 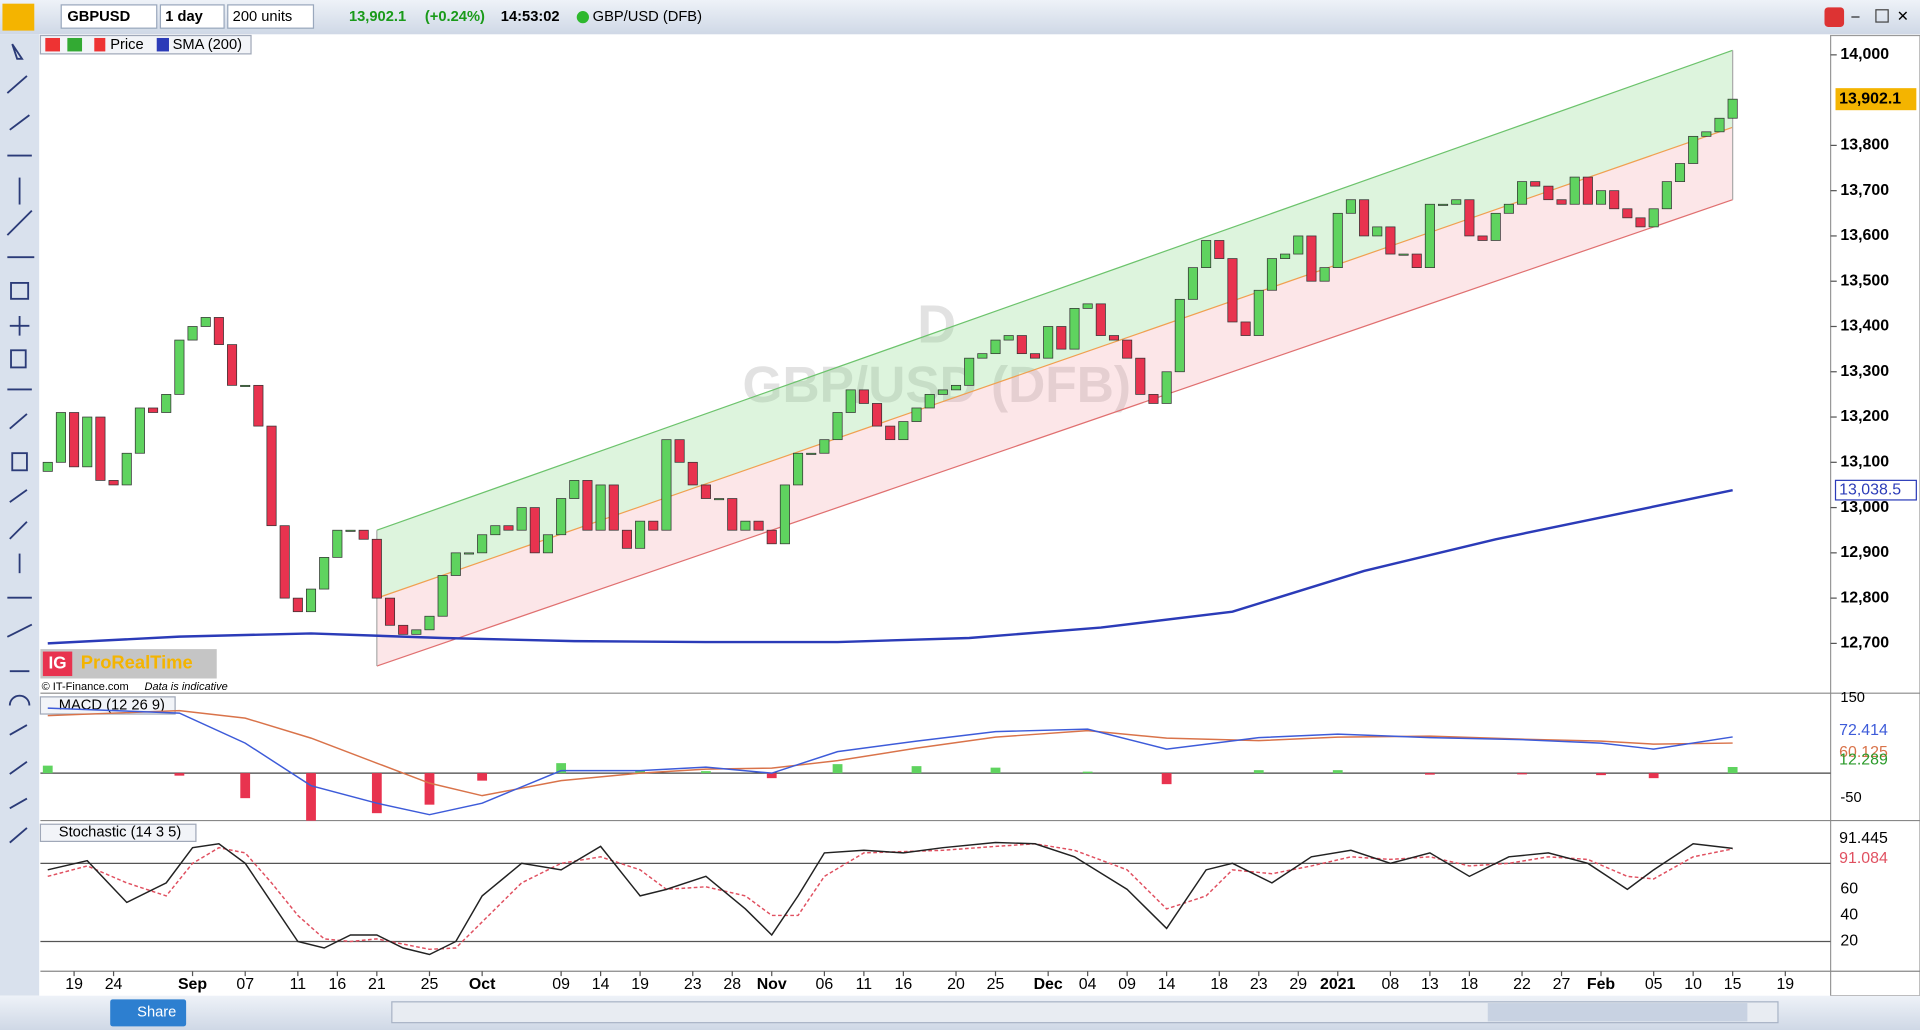 What do you see at coordinates (185, 687) in the screenshot?
I see `note: Data is indicative` at bounding box center [185, 687].